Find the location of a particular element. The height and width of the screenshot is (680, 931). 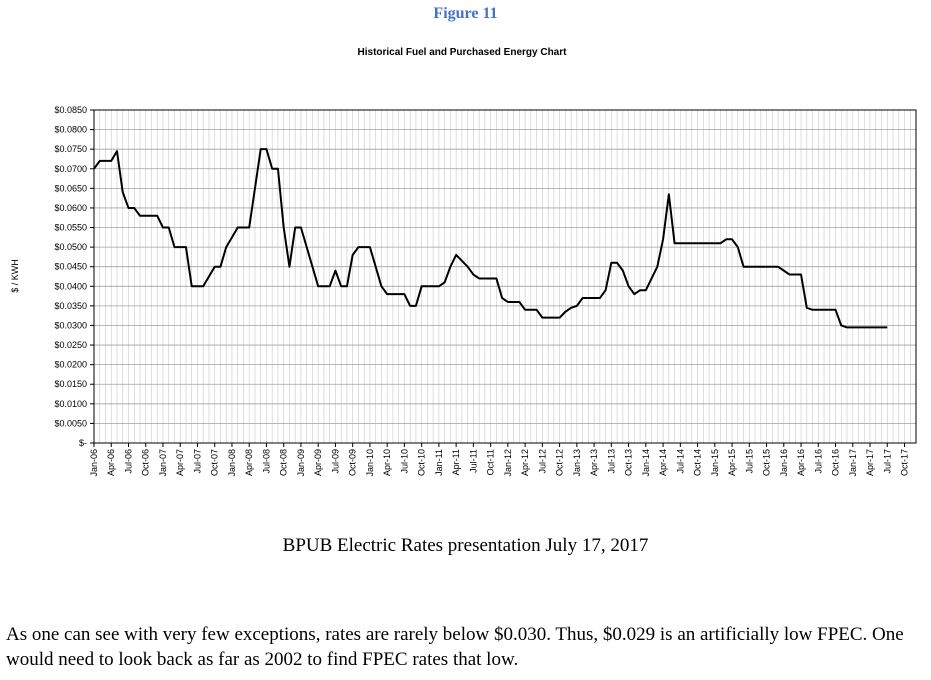

y-tick-label: $0.0800 is located at coordinates (70, 130).